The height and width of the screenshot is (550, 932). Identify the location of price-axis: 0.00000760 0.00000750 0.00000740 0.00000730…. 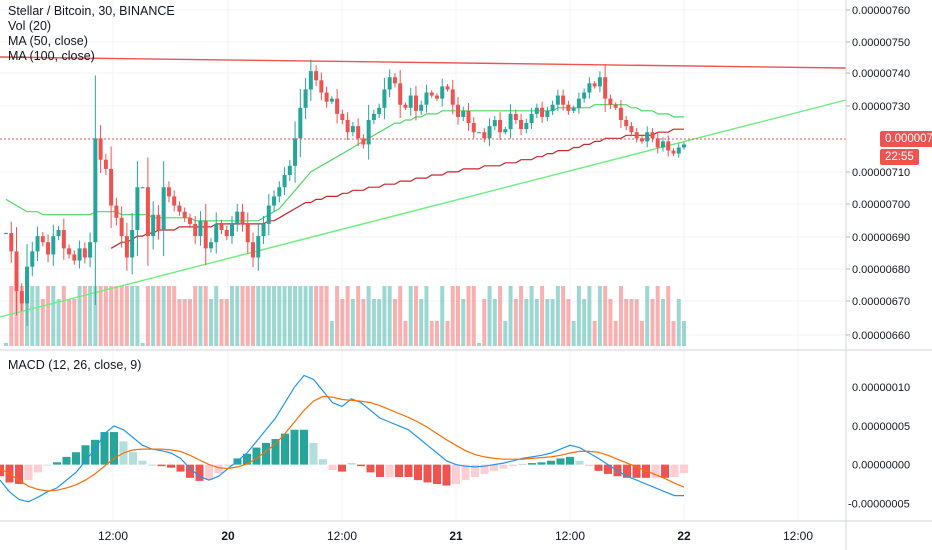
(878, 173).